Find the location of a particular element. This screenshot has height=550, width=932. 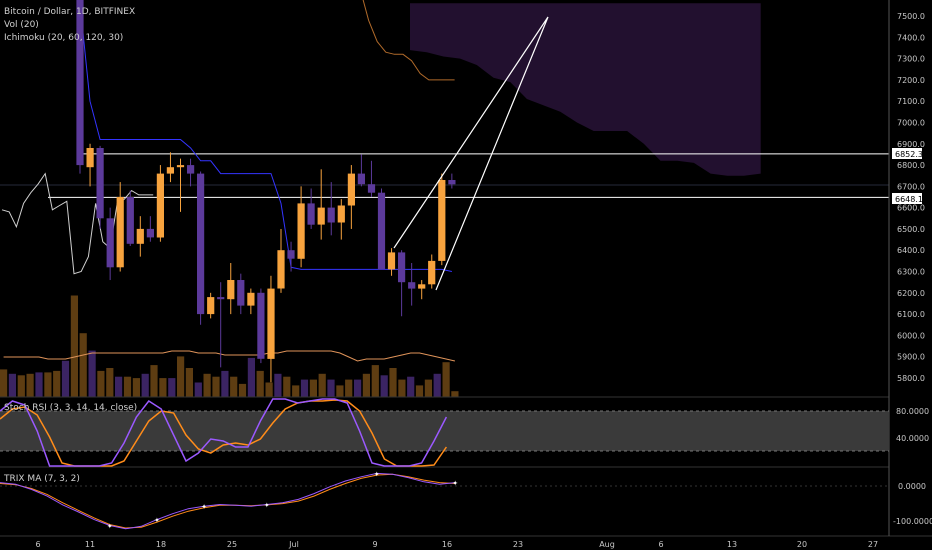

stoch-tick-40: 40.0000 is located at coordinates (912, 438).